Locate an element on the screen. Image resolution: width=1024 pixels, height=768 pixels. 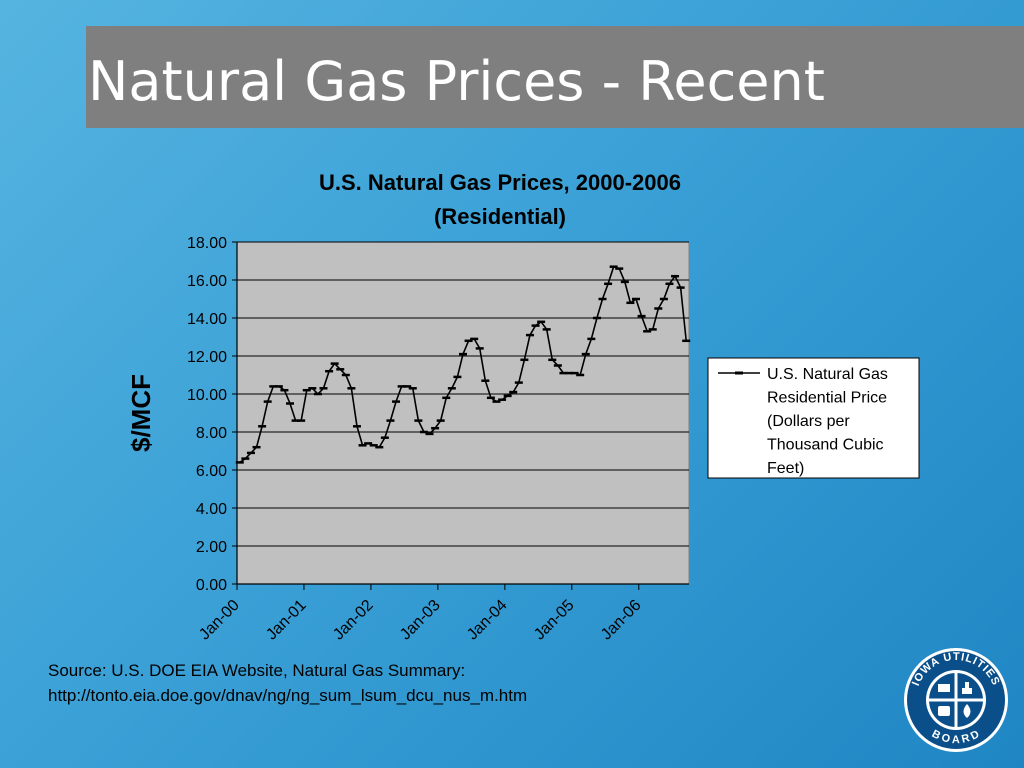
y-tick-label: 12.00 is located at coordinates (207, 357).